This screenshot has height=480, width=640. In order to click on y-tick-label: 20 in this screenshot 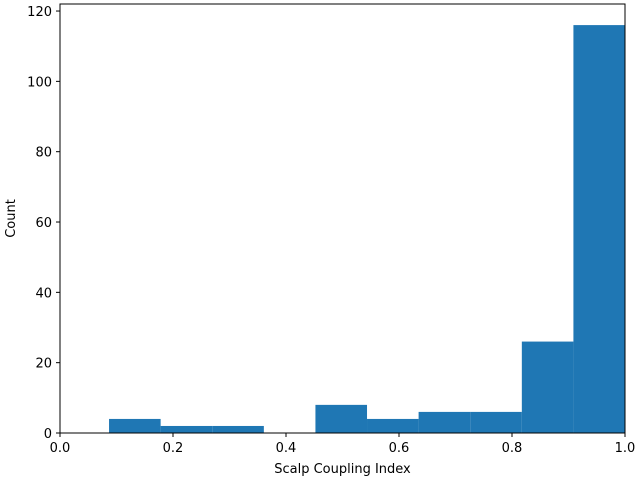, I will do `click(43, 364)`.